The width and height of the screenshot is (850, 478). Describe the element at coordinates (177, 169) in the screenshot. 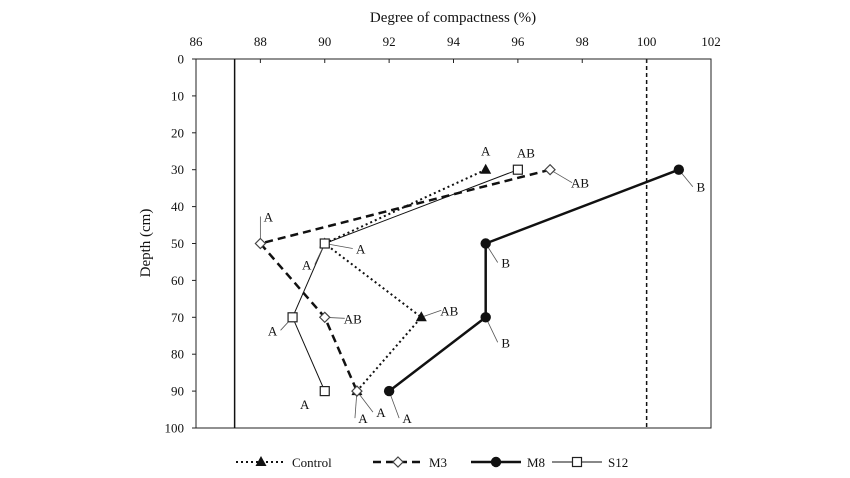

I see `y-tick-label: 30` at that location.